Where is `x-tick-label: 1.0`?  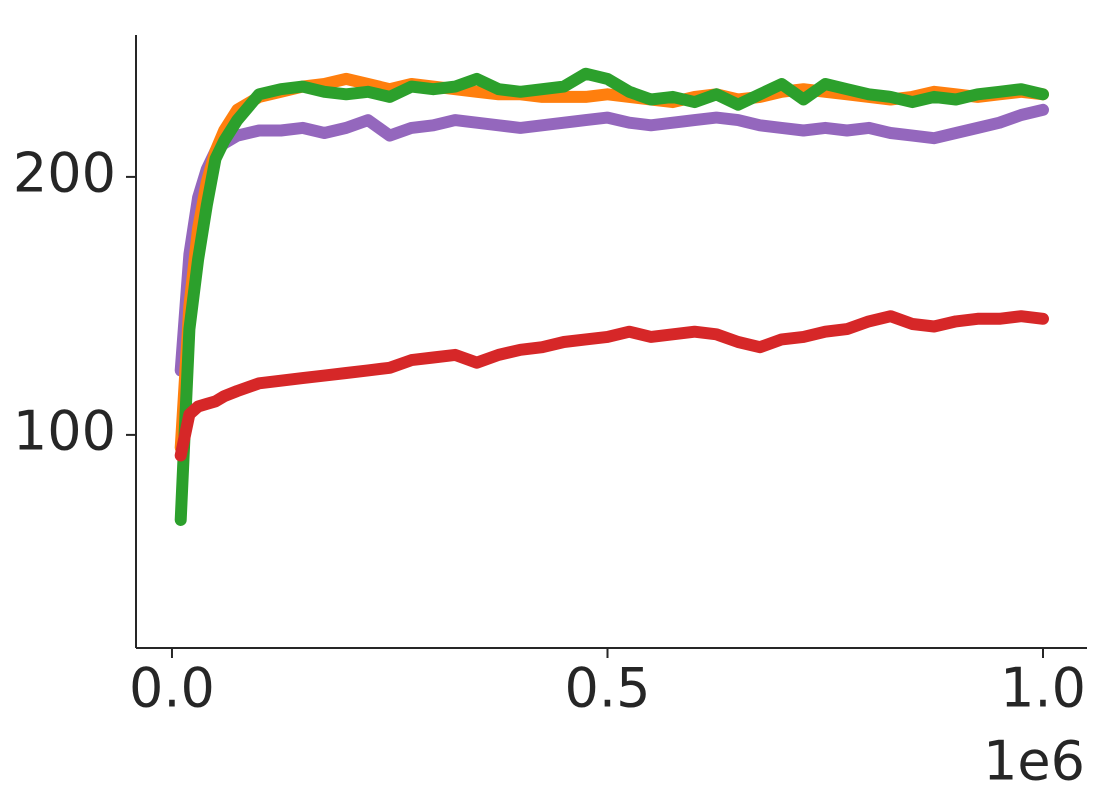 x-tick-label: 1.0 is located at coordinates (1043, 688).